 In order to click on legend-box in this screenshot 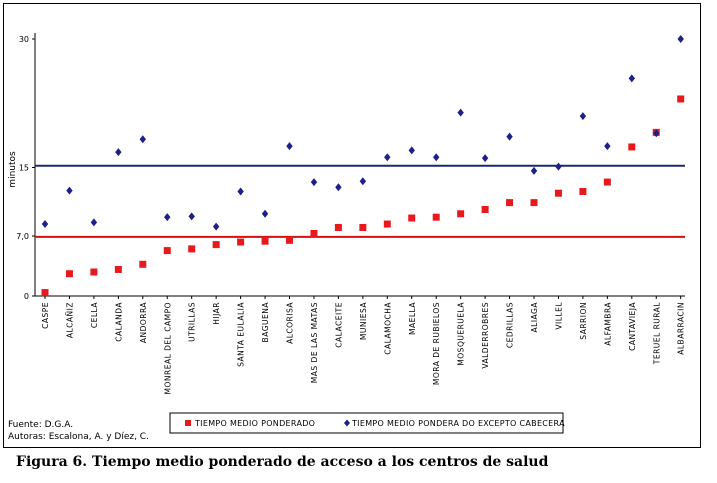, I will do `click(366, 423)`.